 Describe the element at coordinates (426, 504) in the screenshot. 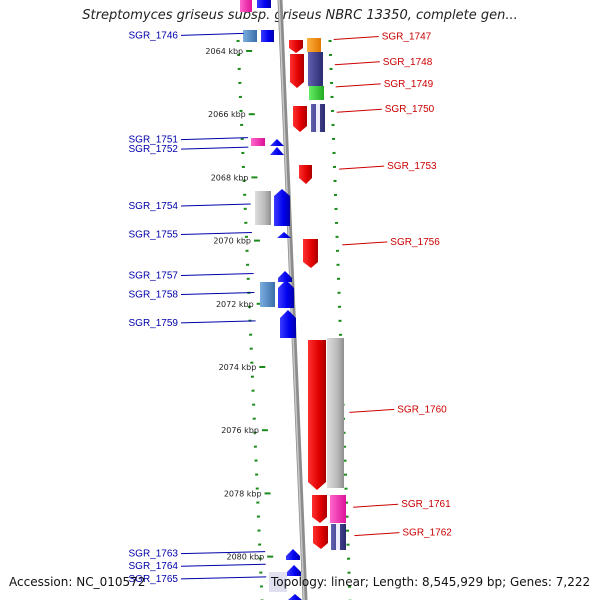

I see `gene-label: SGR_1761` at that location.